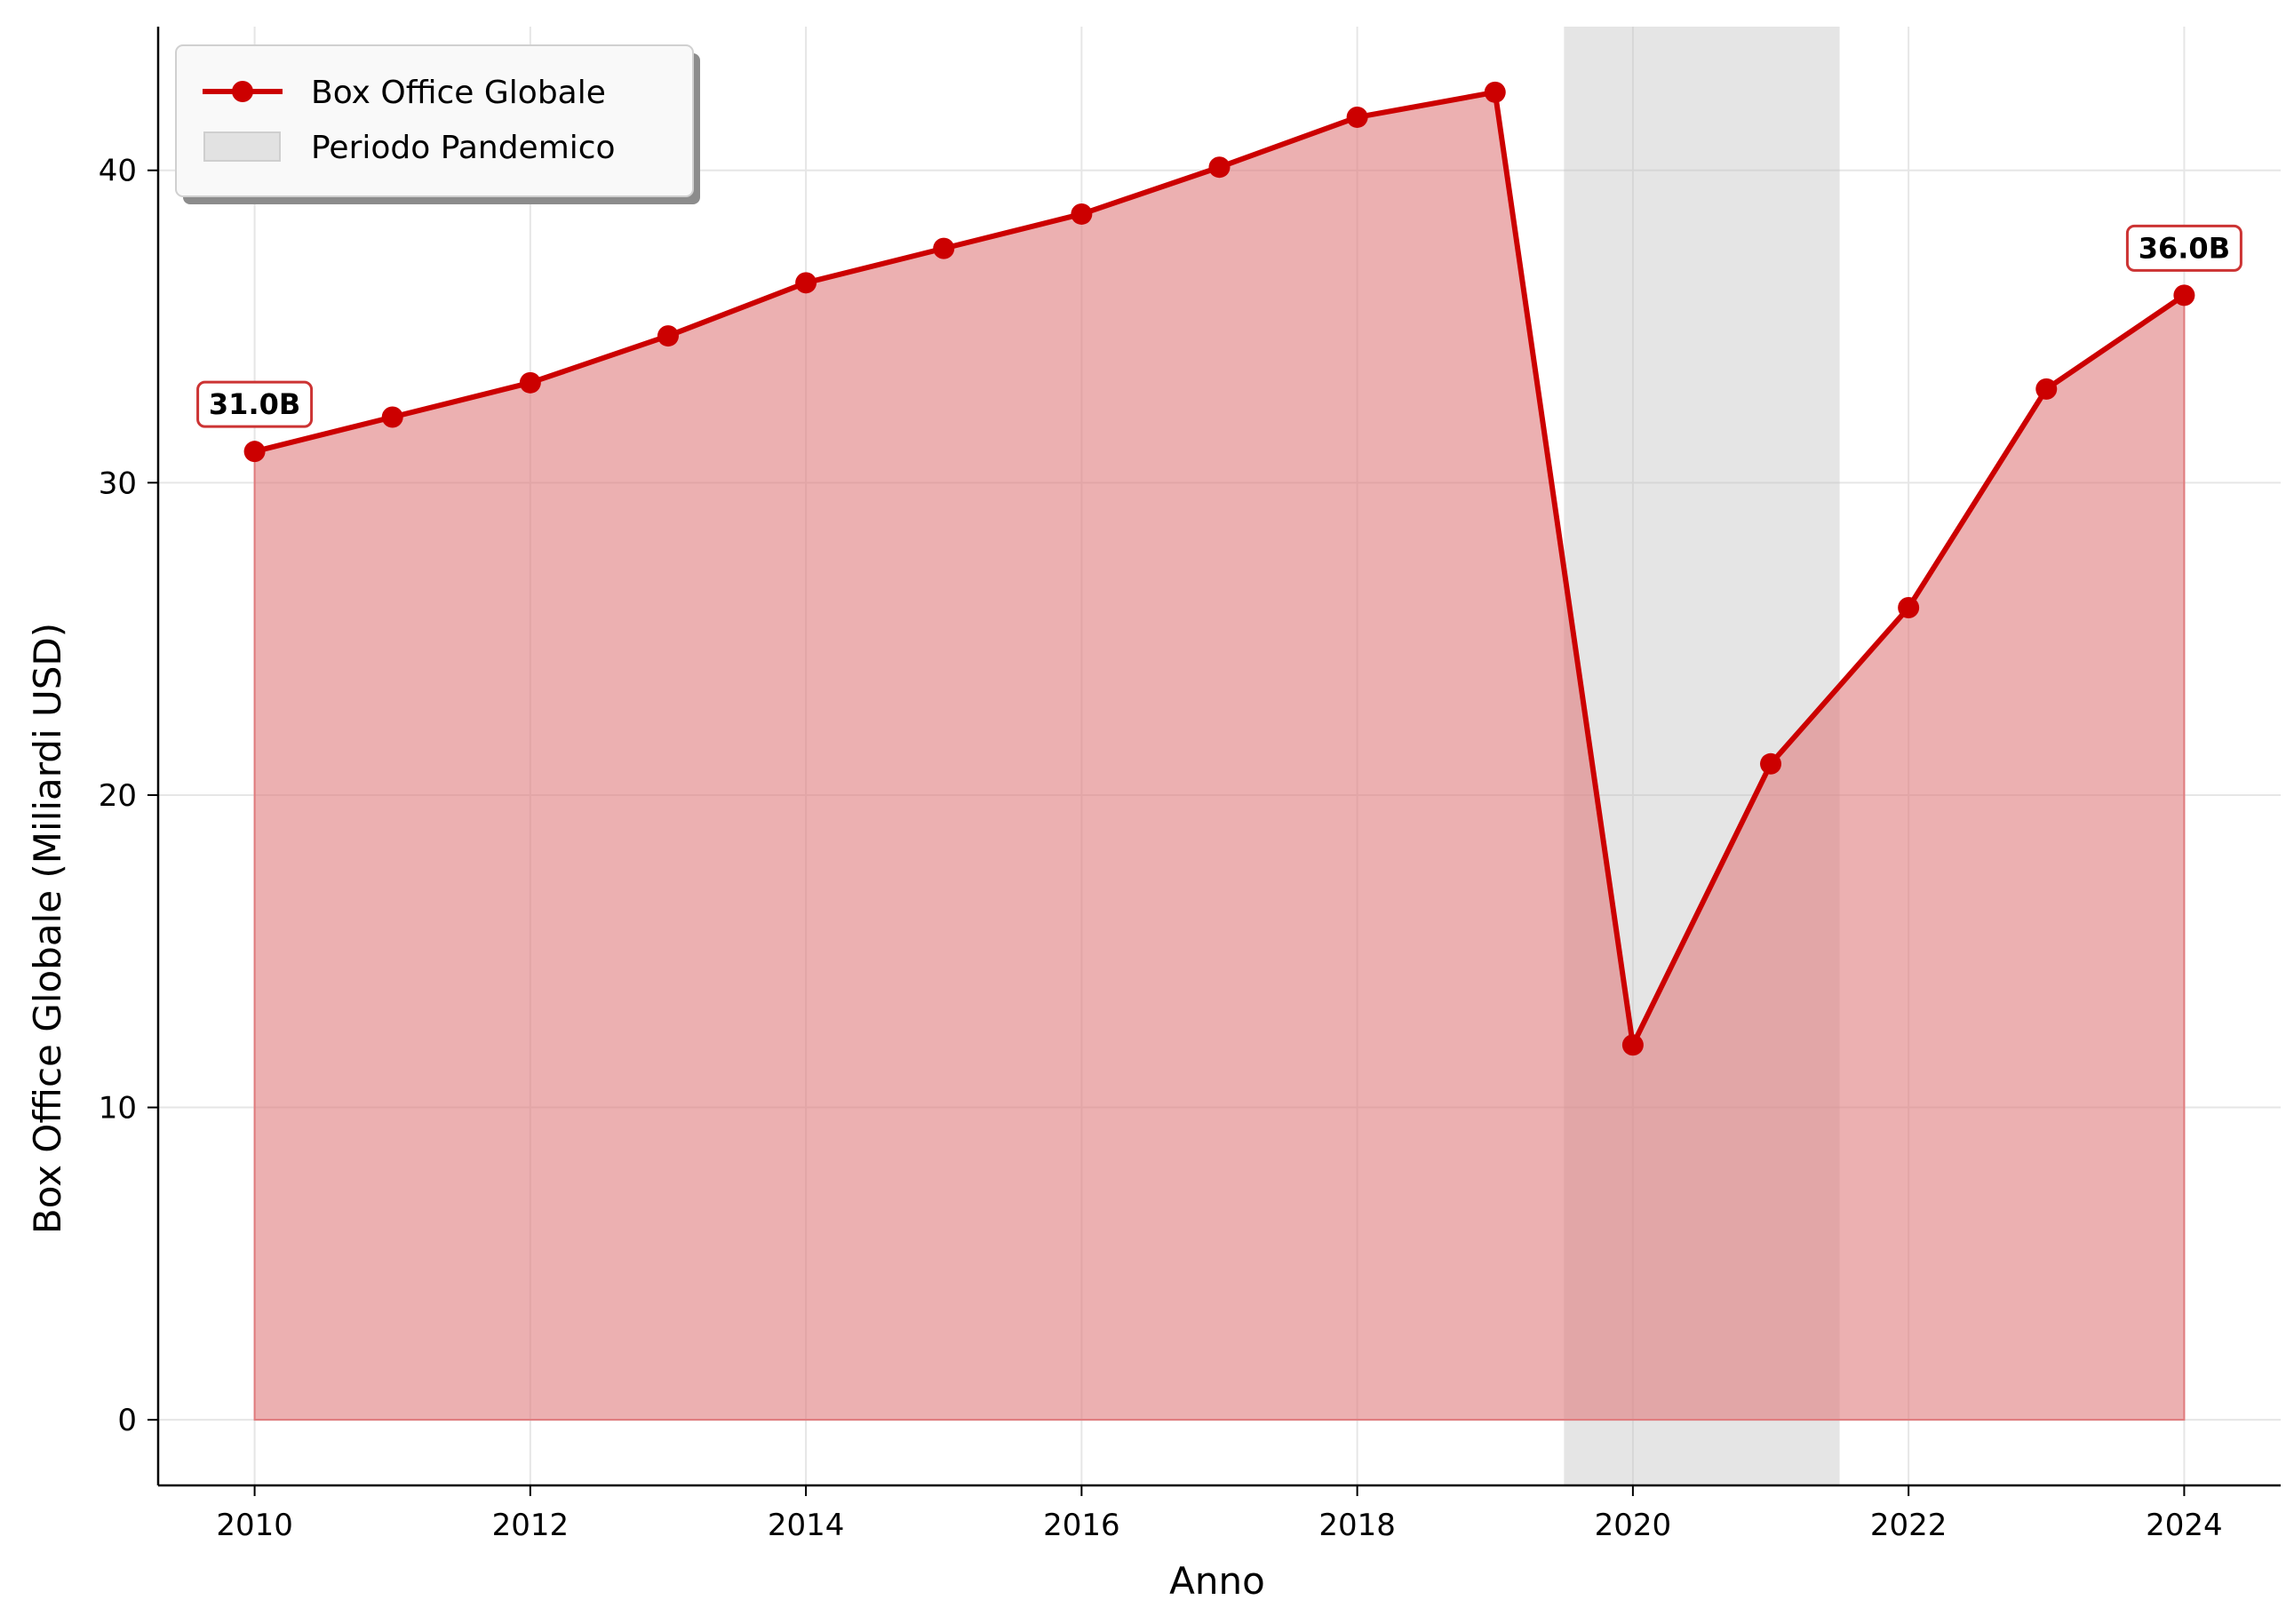 The height and width of the screenshot is (1624, 2294). I want to click on annotations: 31.0B 36.0B, so click(1219, 326).